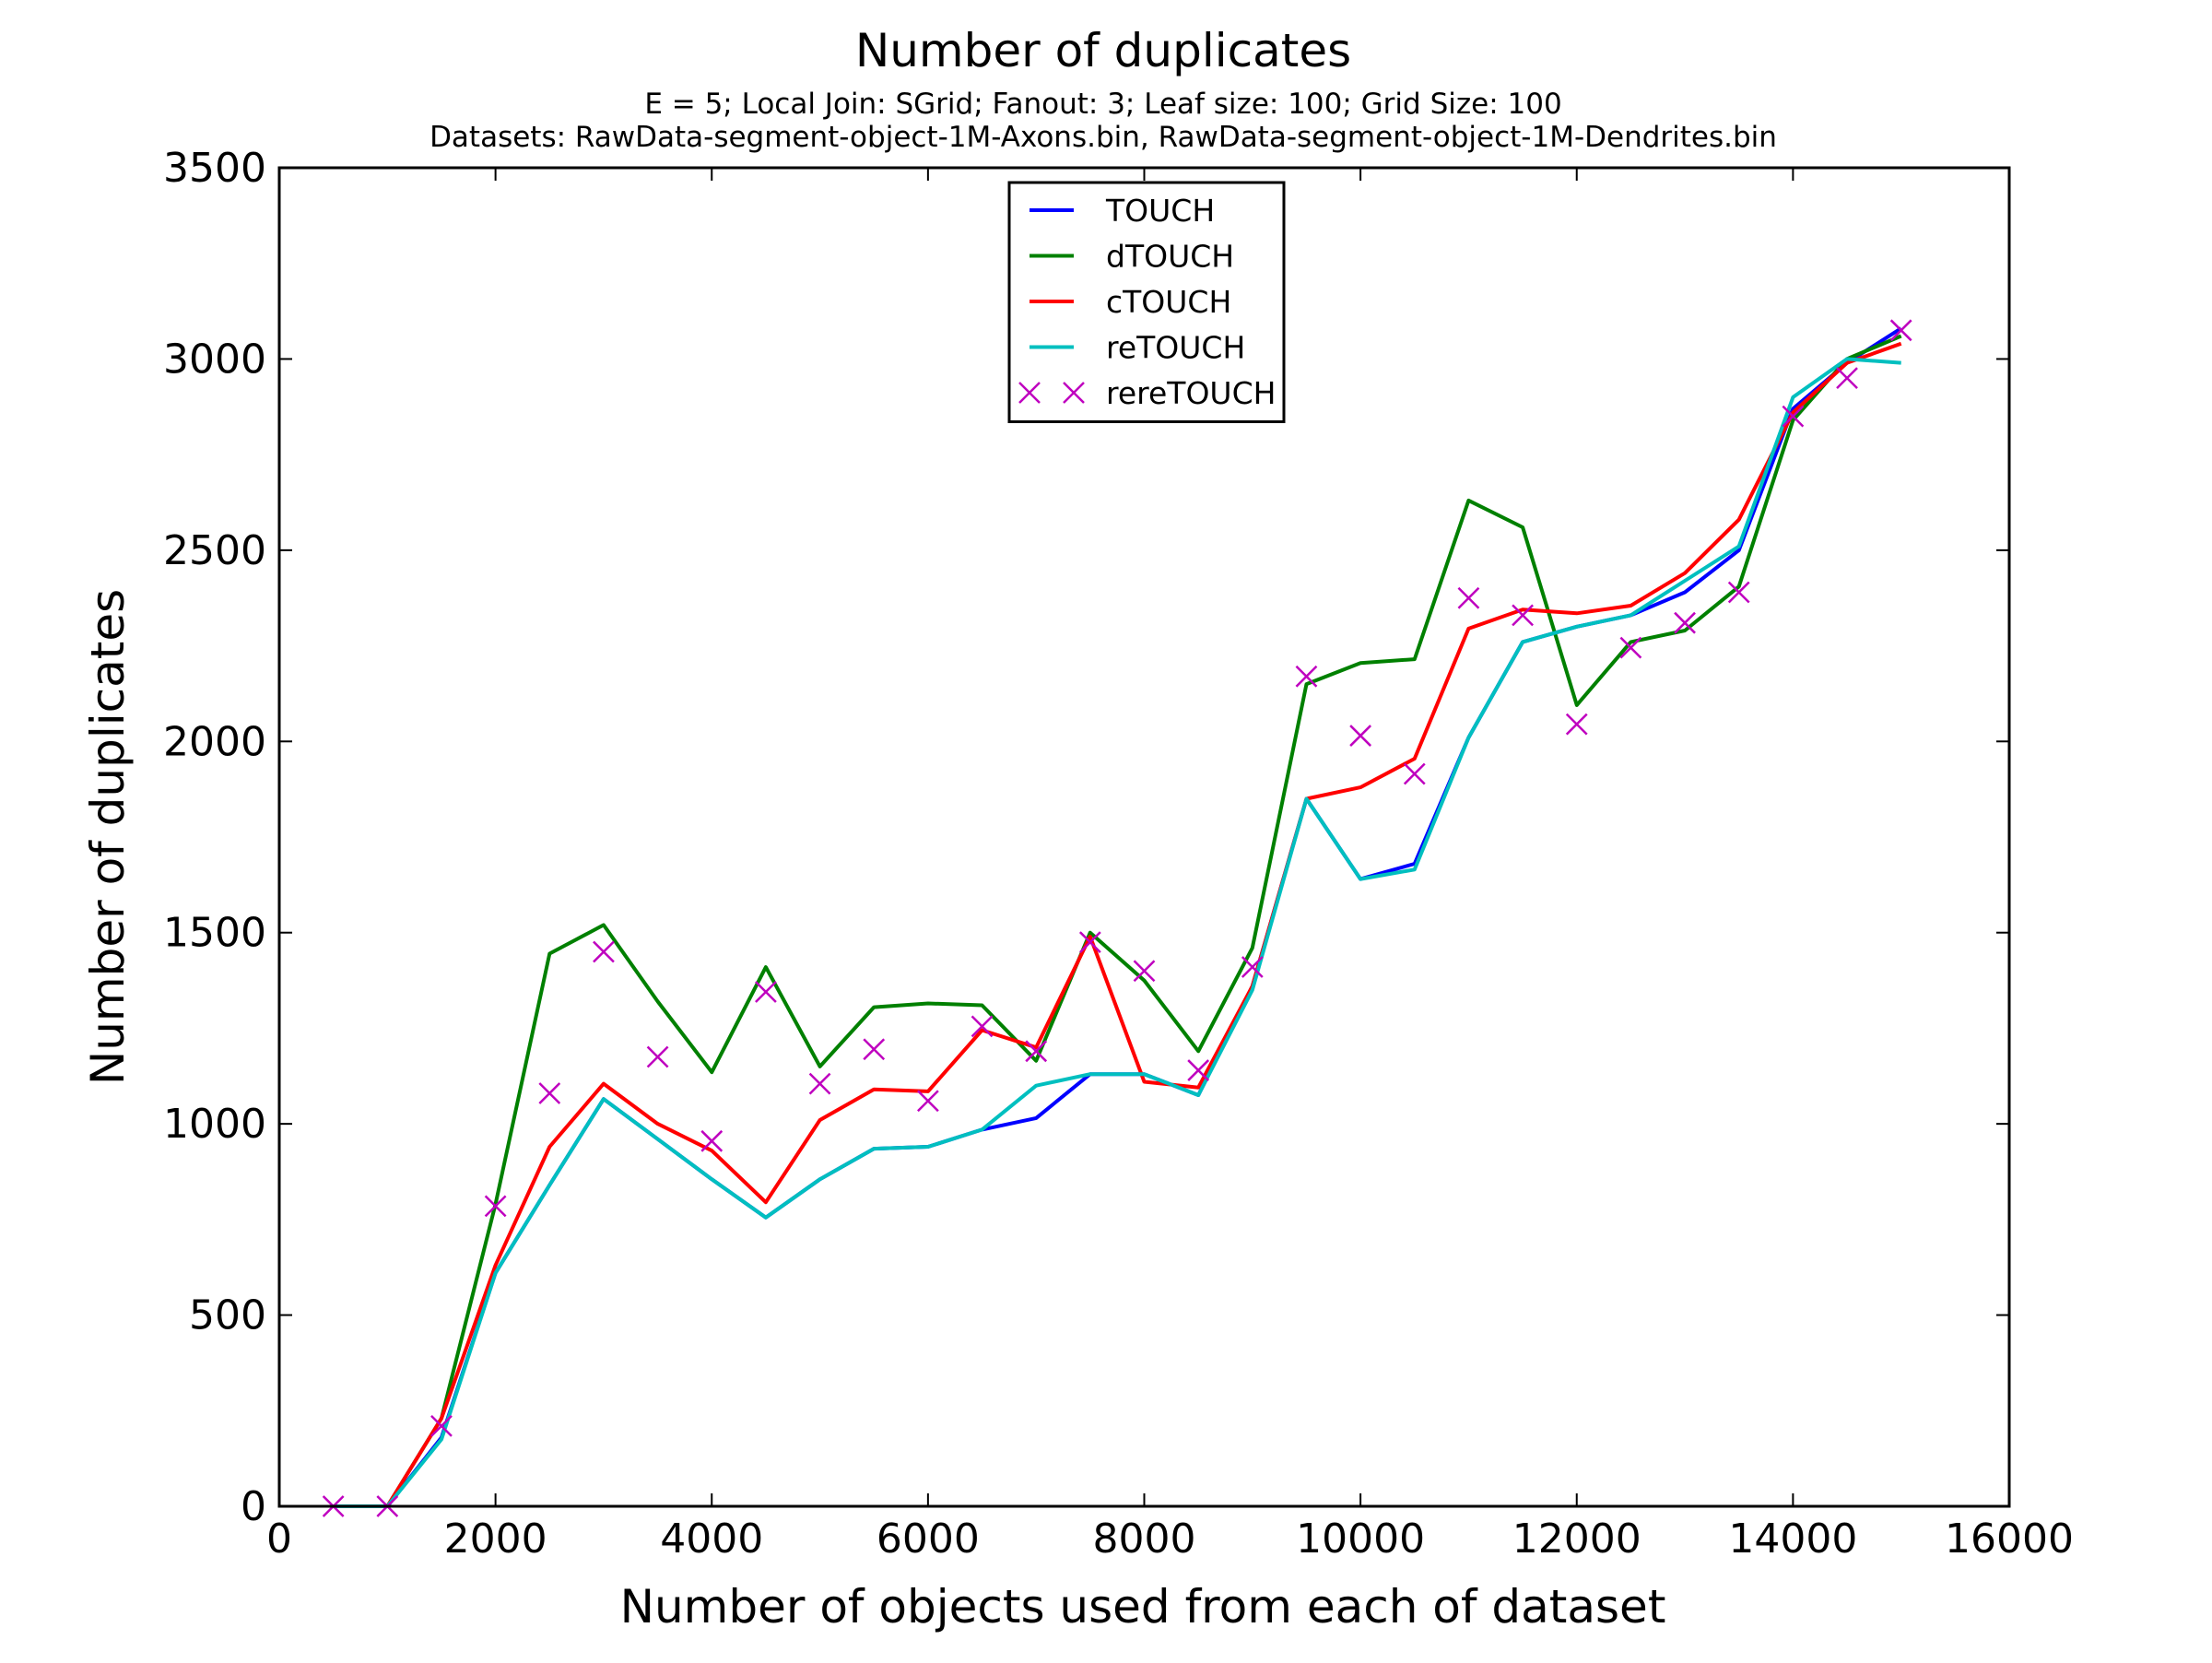 The width and height of the screenshot is (2212, 1663). I want to click on legend-label: dTOUCH, so click(1170, 257).